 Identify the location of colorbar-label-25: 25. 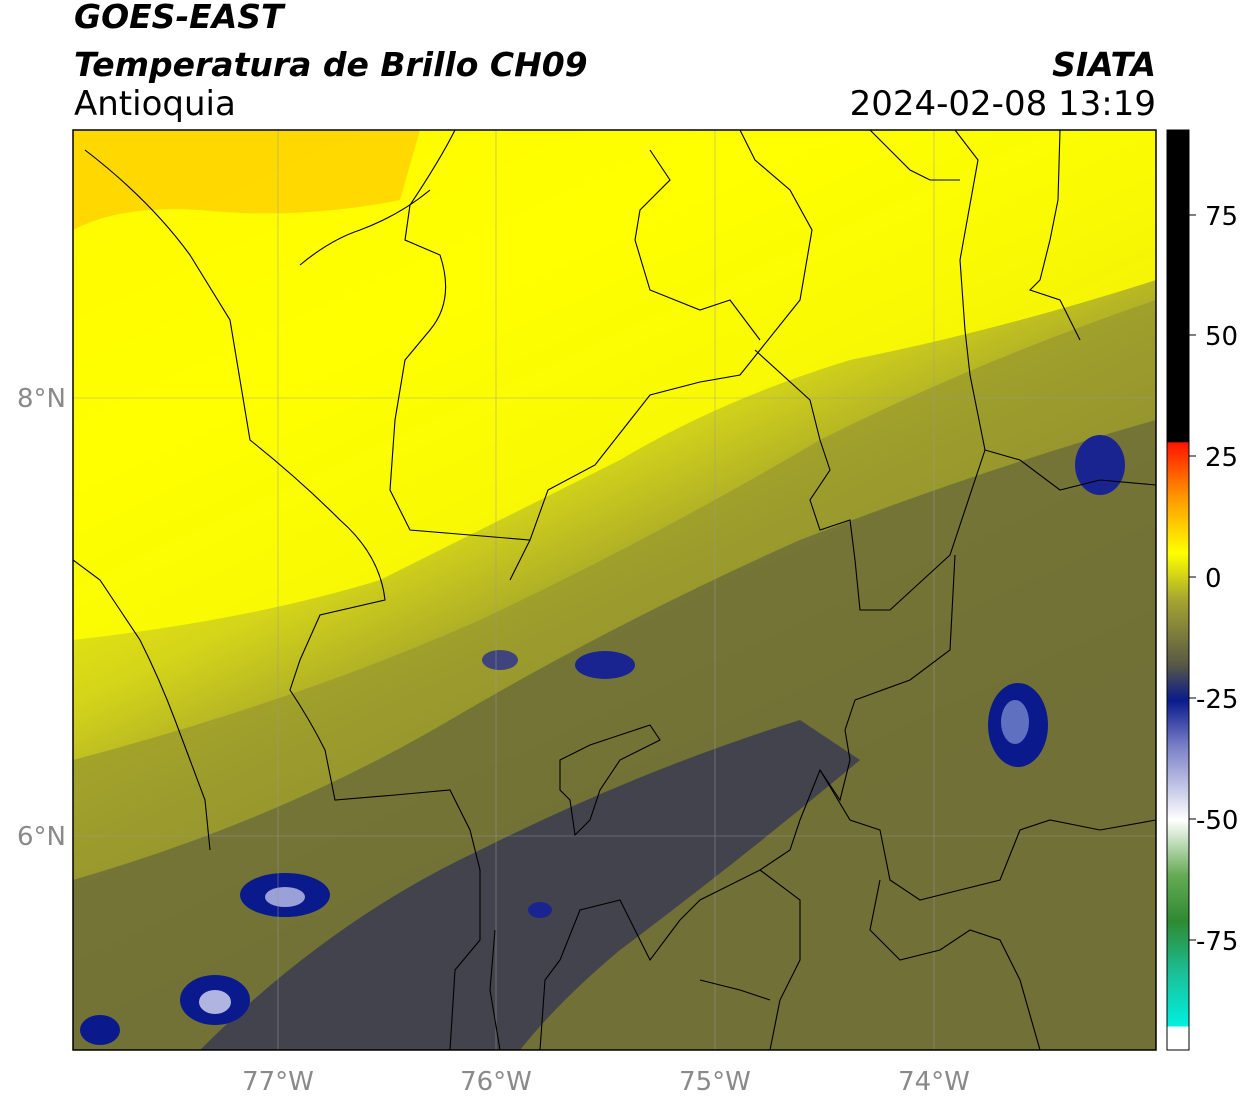
(1221, 458).